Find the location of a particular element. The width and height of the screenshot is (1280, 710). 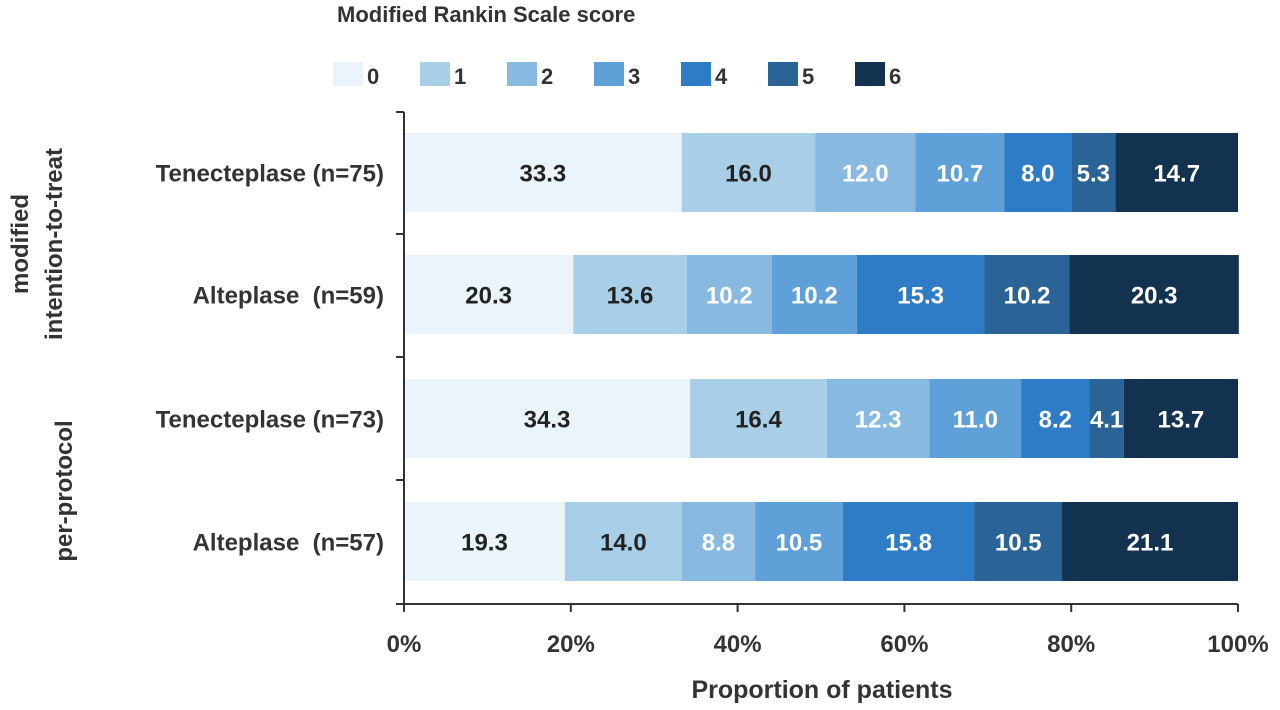

data-label: 15.8 is located at coordinates (908, 543).